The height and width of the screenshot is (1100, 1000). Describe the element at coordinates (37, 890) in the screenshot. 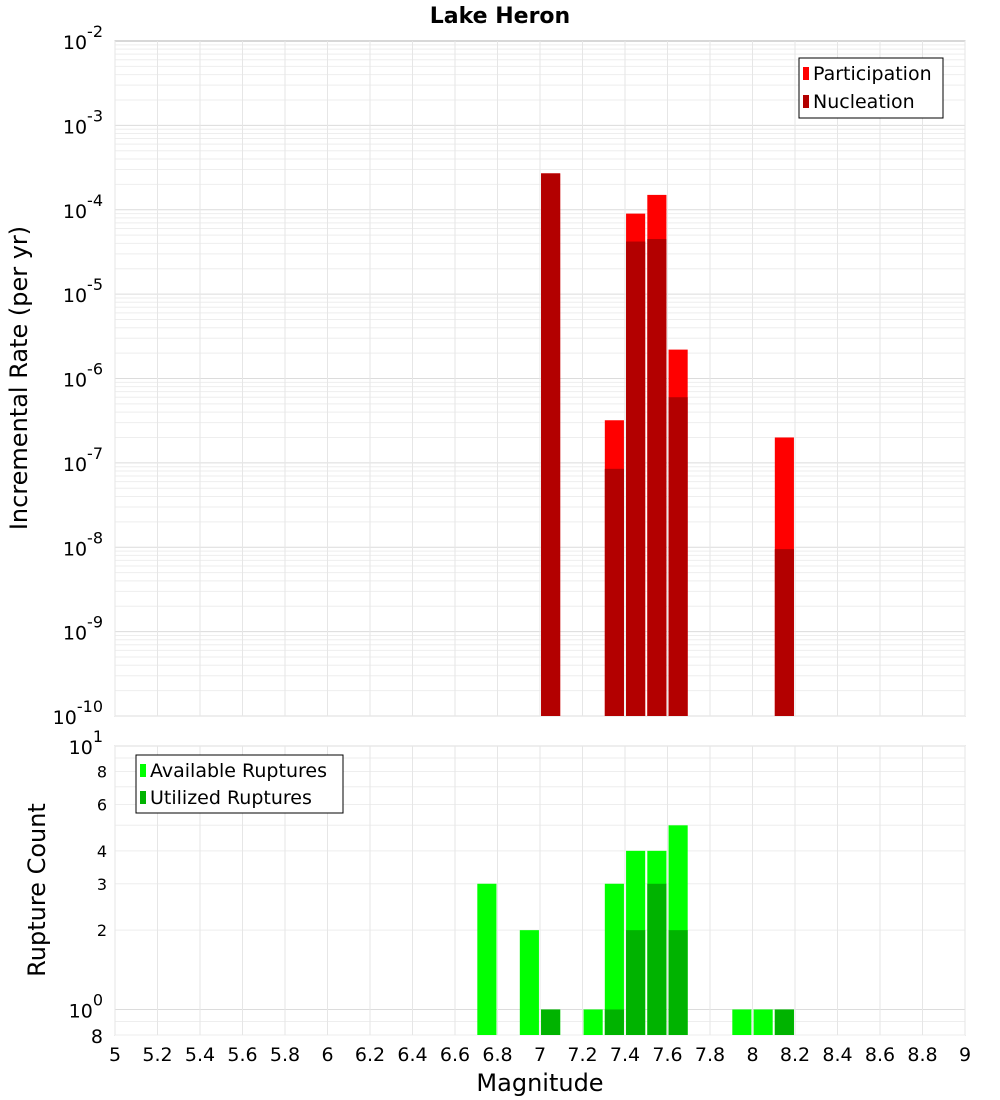

I see `bottom-y-axis-title: Rupture Count` at that location.